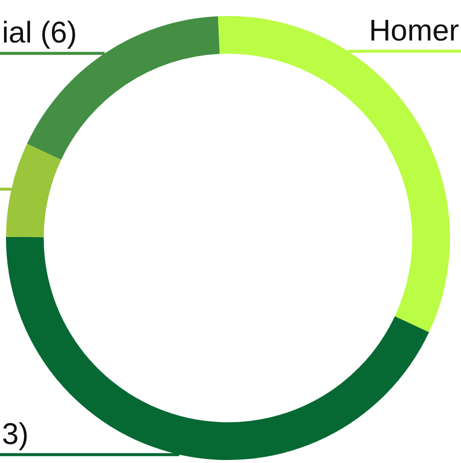 Image resolution: width=461 pixels, height=463 pixels. Describe the element at coordinates (40, 33) in the screenshot. I see `slice-label: ial (6)` at that location.